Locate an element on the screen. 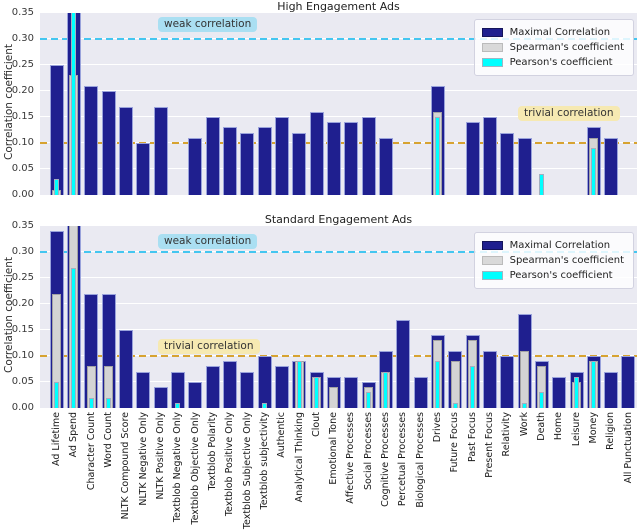 The height and width of the screenshot is (530, 640). x-label-slot: Authentic is located at coordinates (281, 471).